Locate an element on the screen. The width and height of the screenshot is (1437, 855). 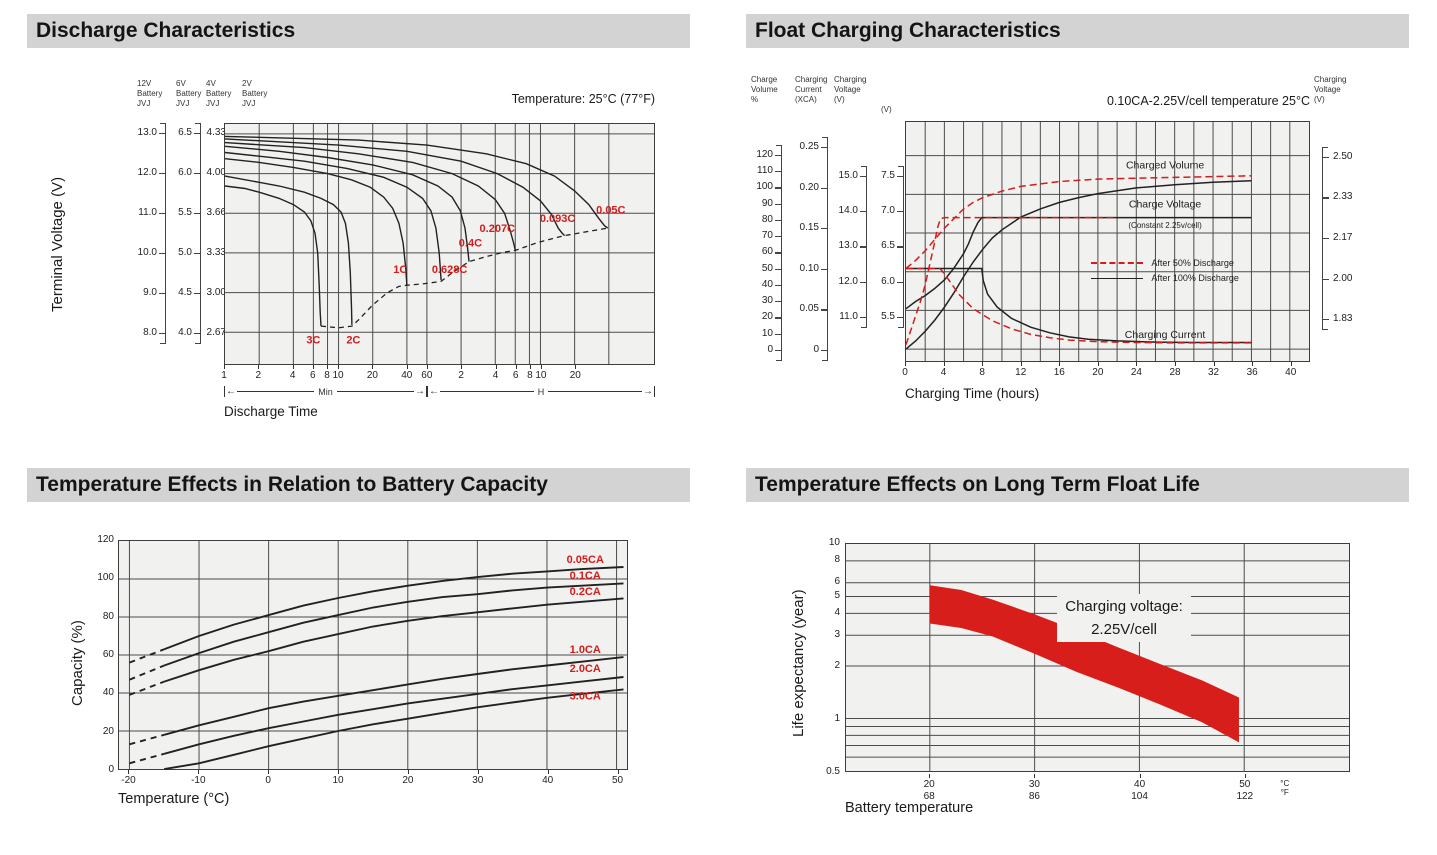
y-tick-label: 100 is located at coordinates (105, 578).